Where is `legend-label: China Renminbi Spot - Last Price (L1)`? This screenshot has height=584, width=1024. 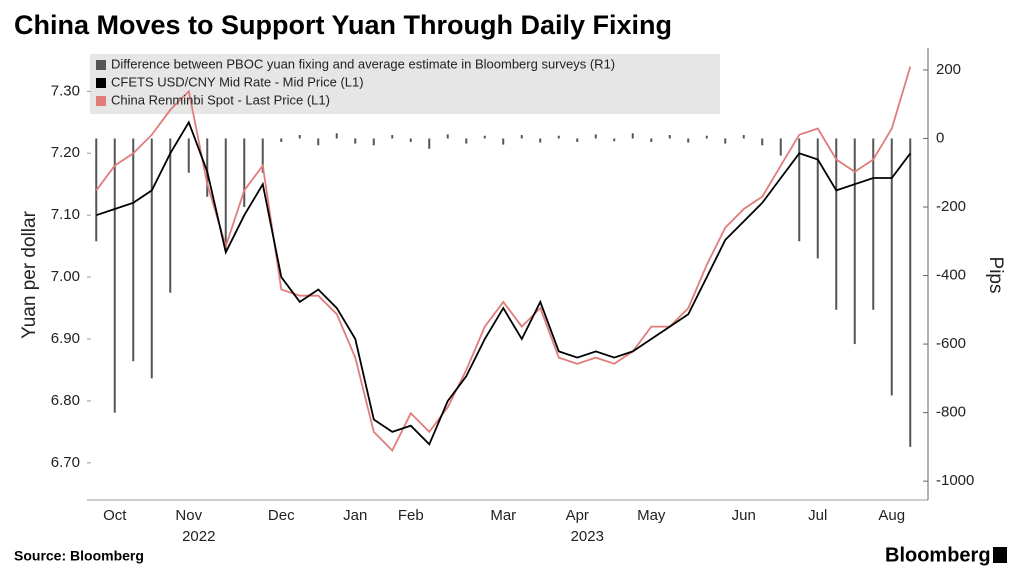 legend-label: China Renminbi Spot - Last Price (L1) is located at coordinates (220, 99).